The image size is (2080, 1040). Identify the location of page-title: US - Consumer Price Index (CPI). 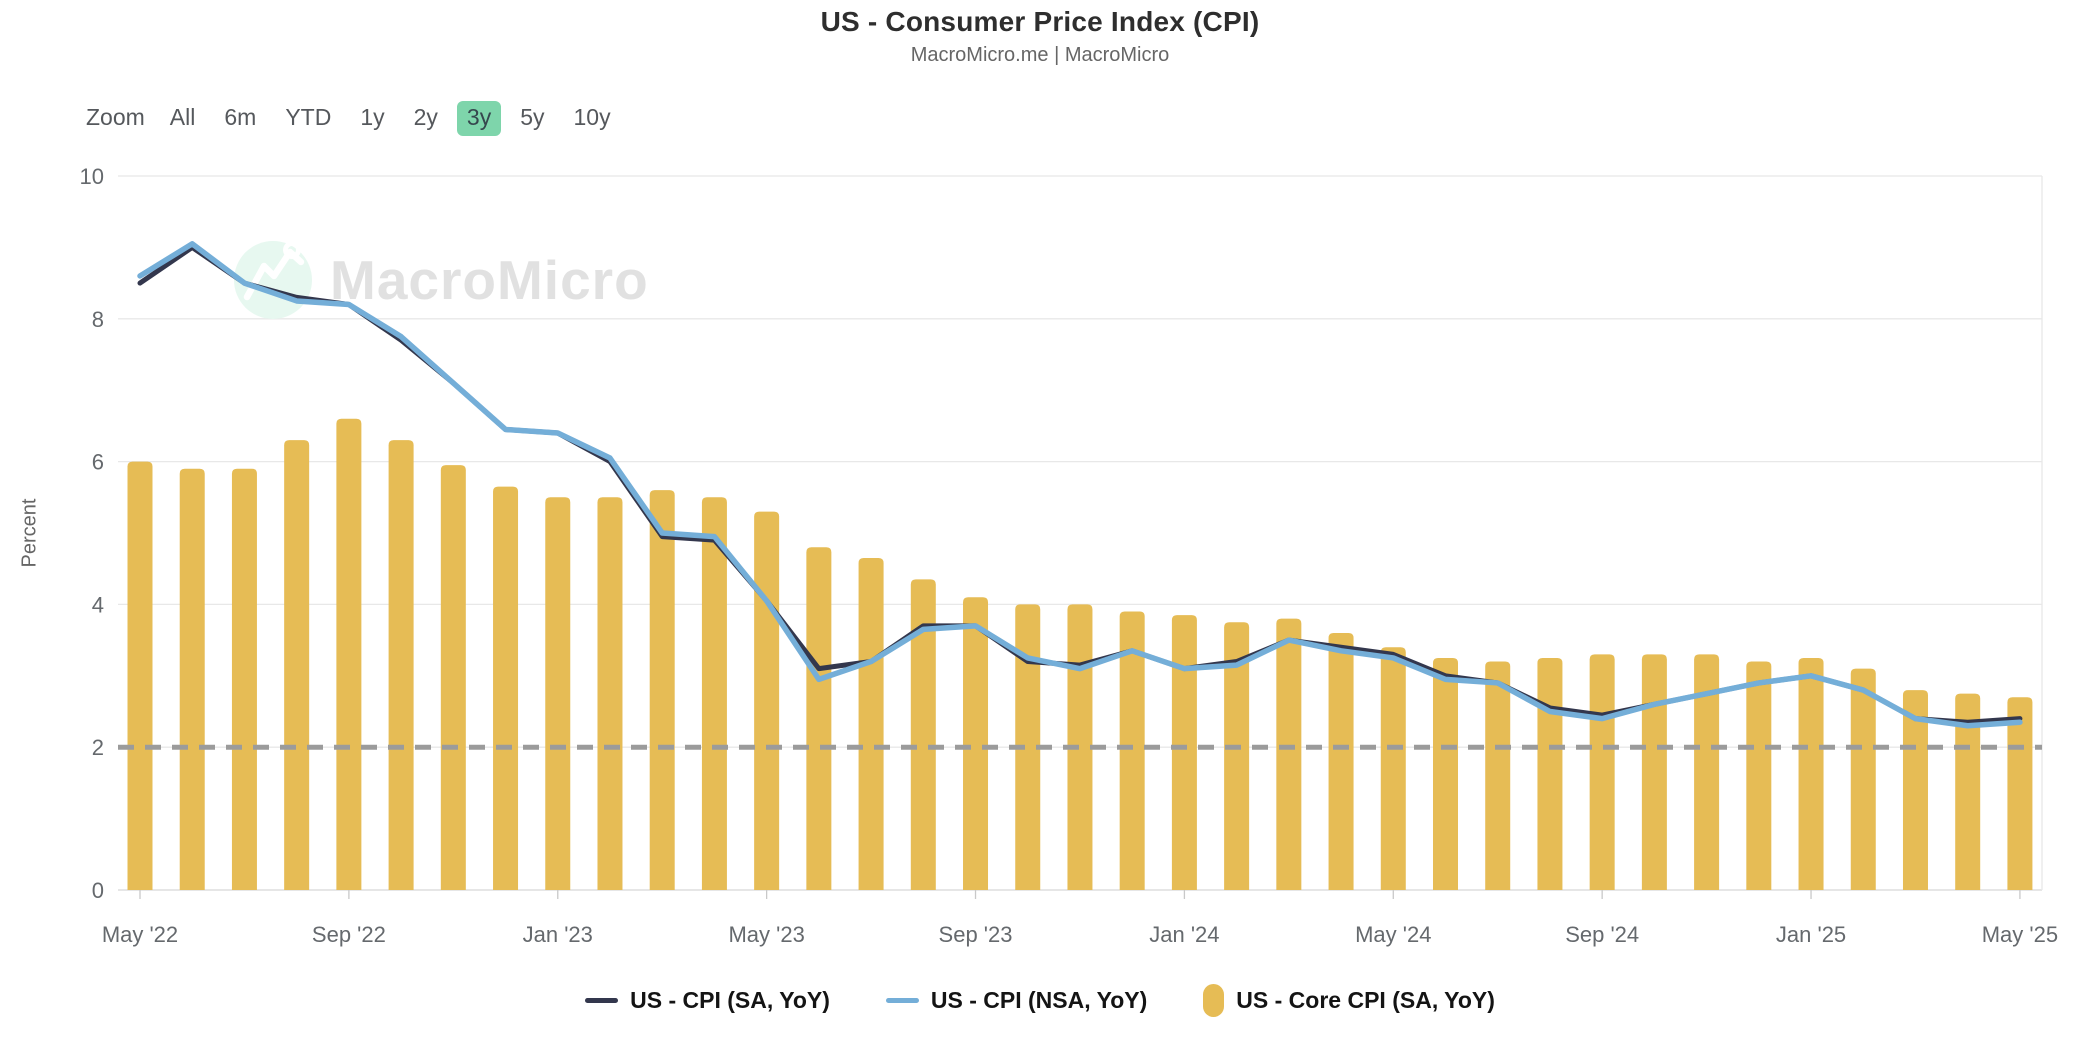
(1040, 21).